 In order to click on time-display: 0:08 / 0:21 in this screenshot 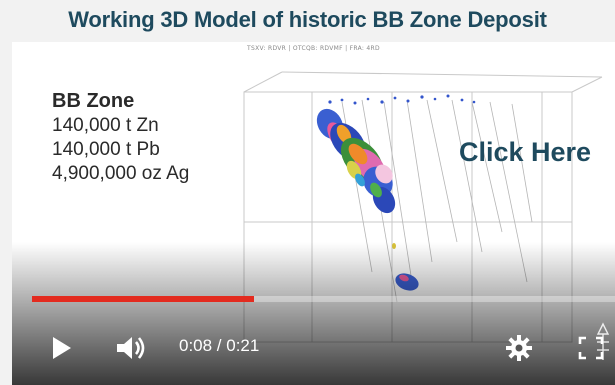, I will do `click(219, 345)`.